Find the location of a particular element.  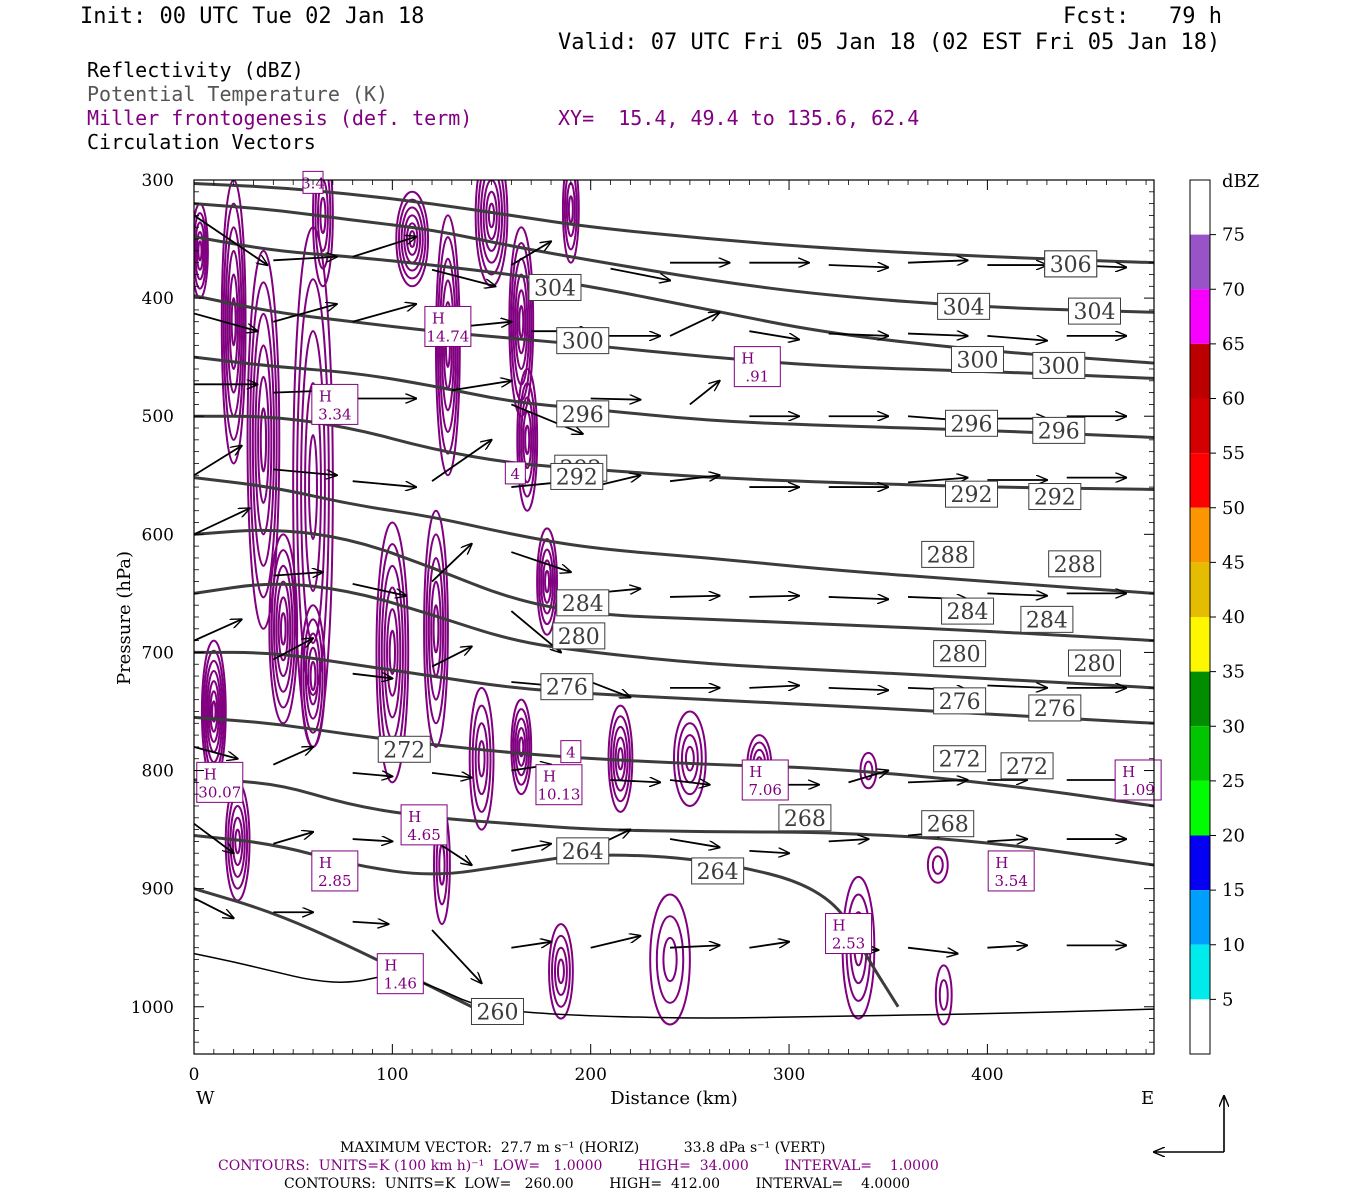

fronto-max-value: 2.53 is located at coordinates (848, 944).